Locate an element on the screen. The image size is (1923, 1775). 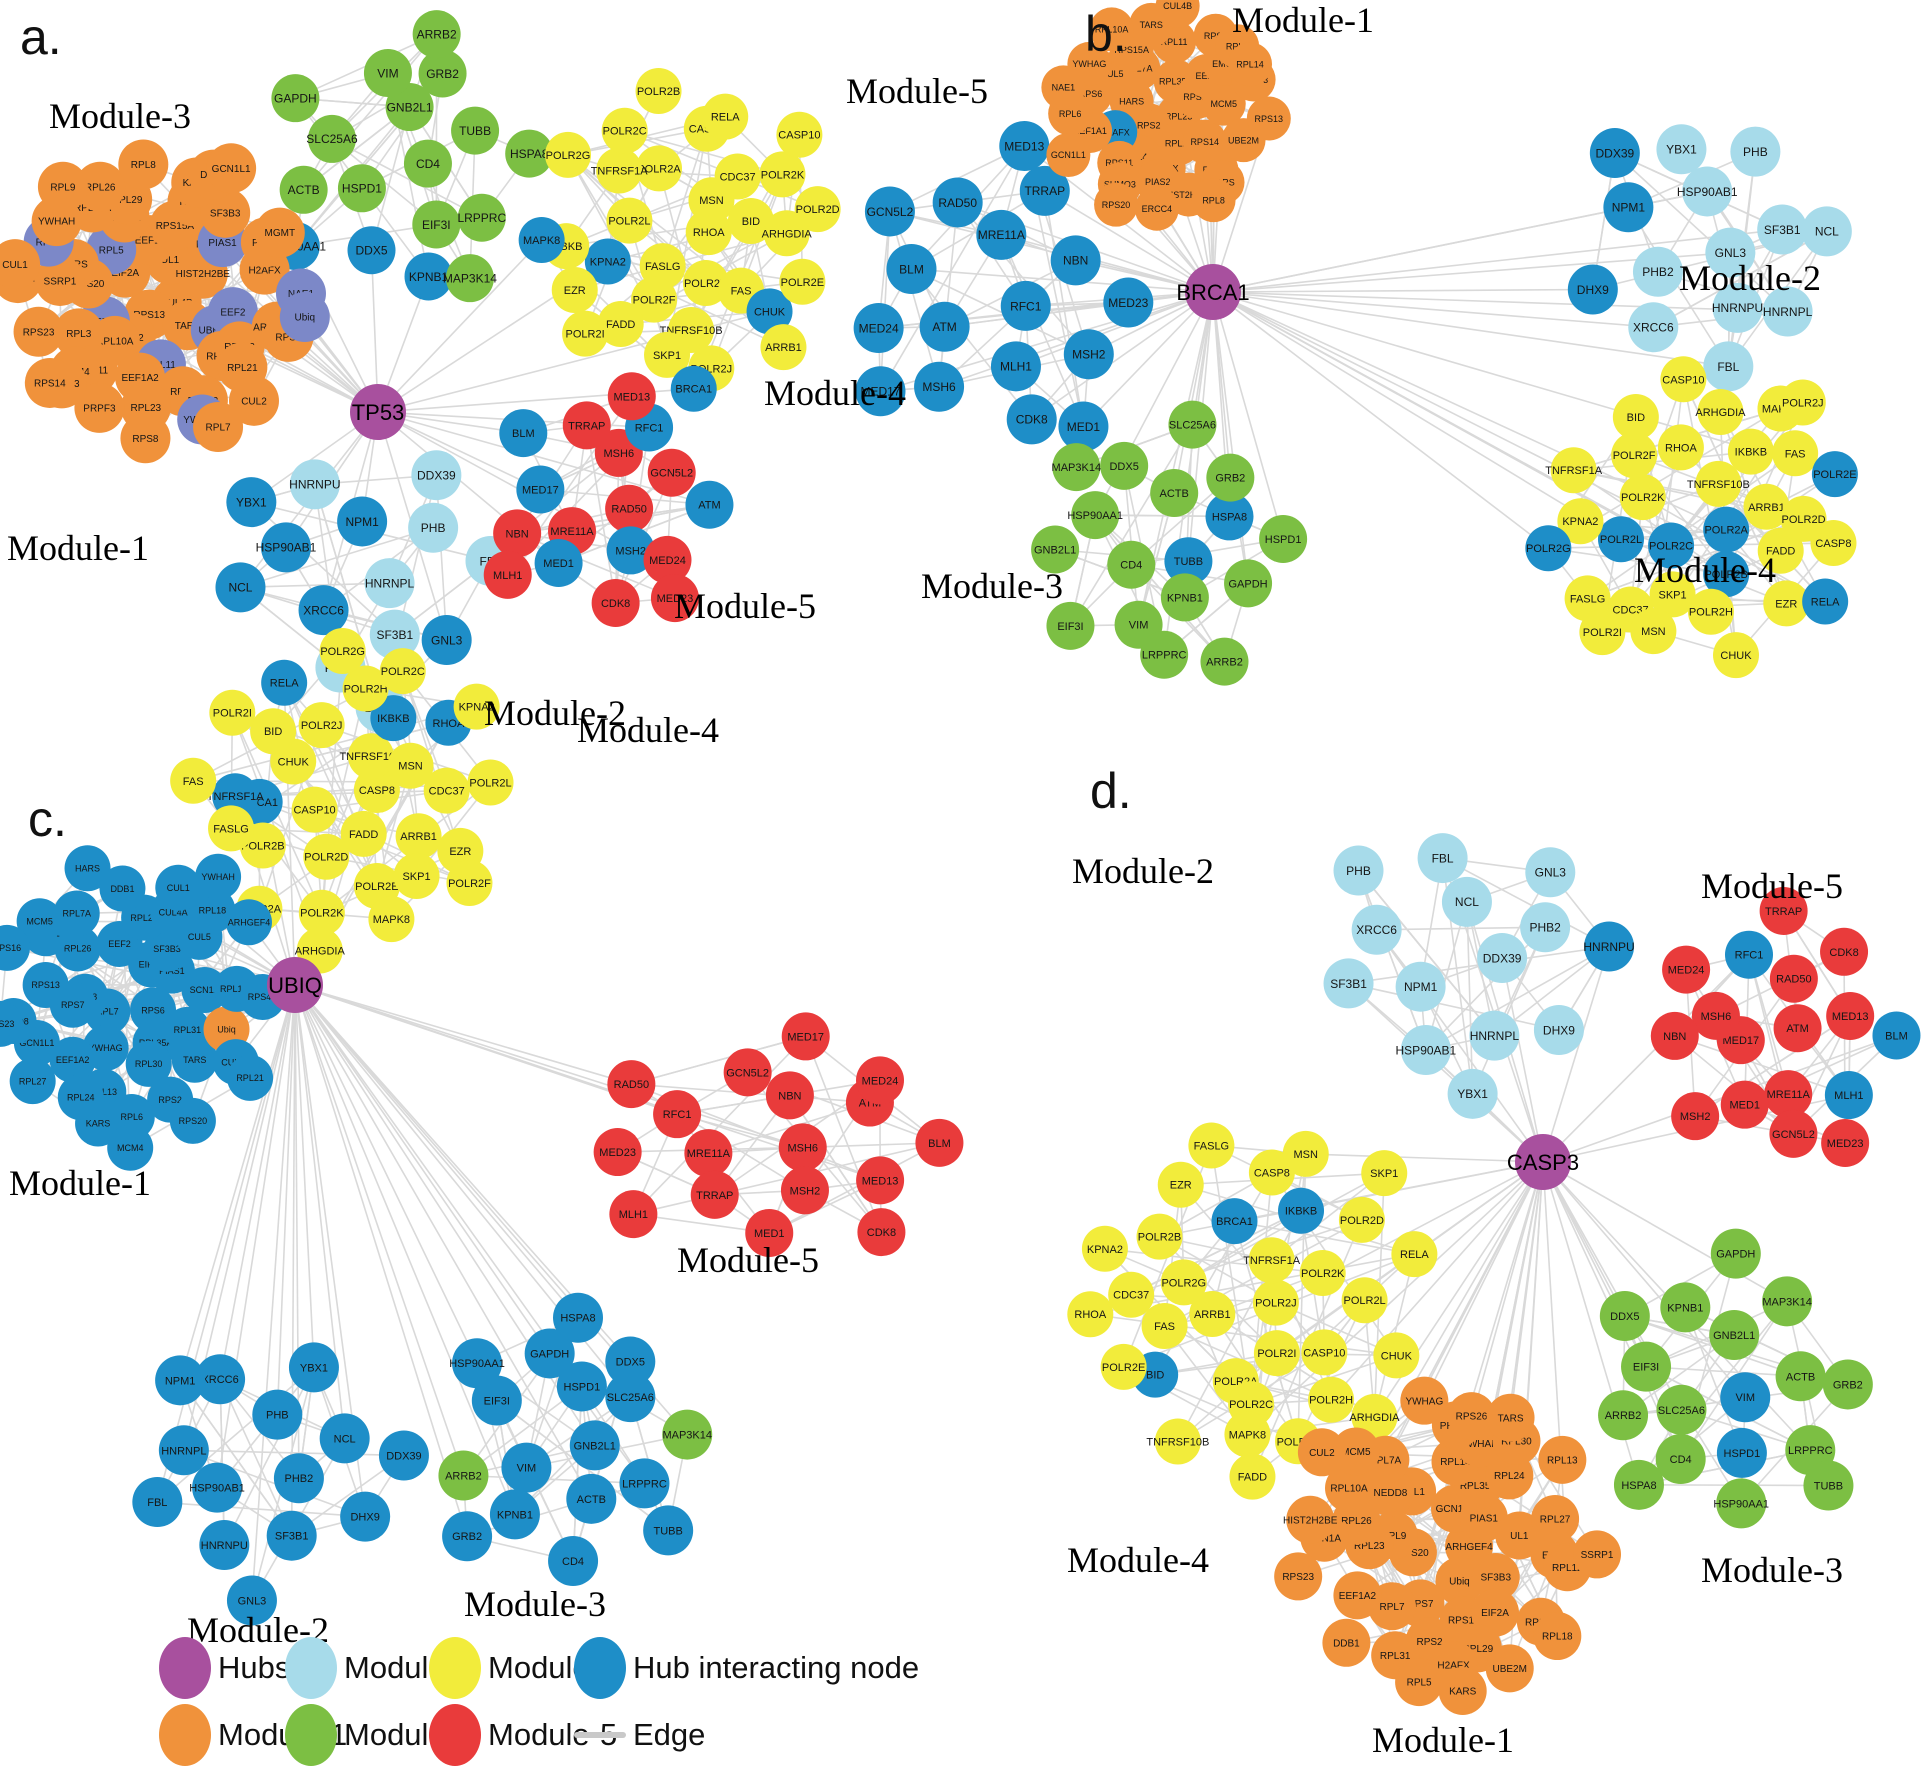
hub-label: UBIQ is located at coordinates (295, 985).